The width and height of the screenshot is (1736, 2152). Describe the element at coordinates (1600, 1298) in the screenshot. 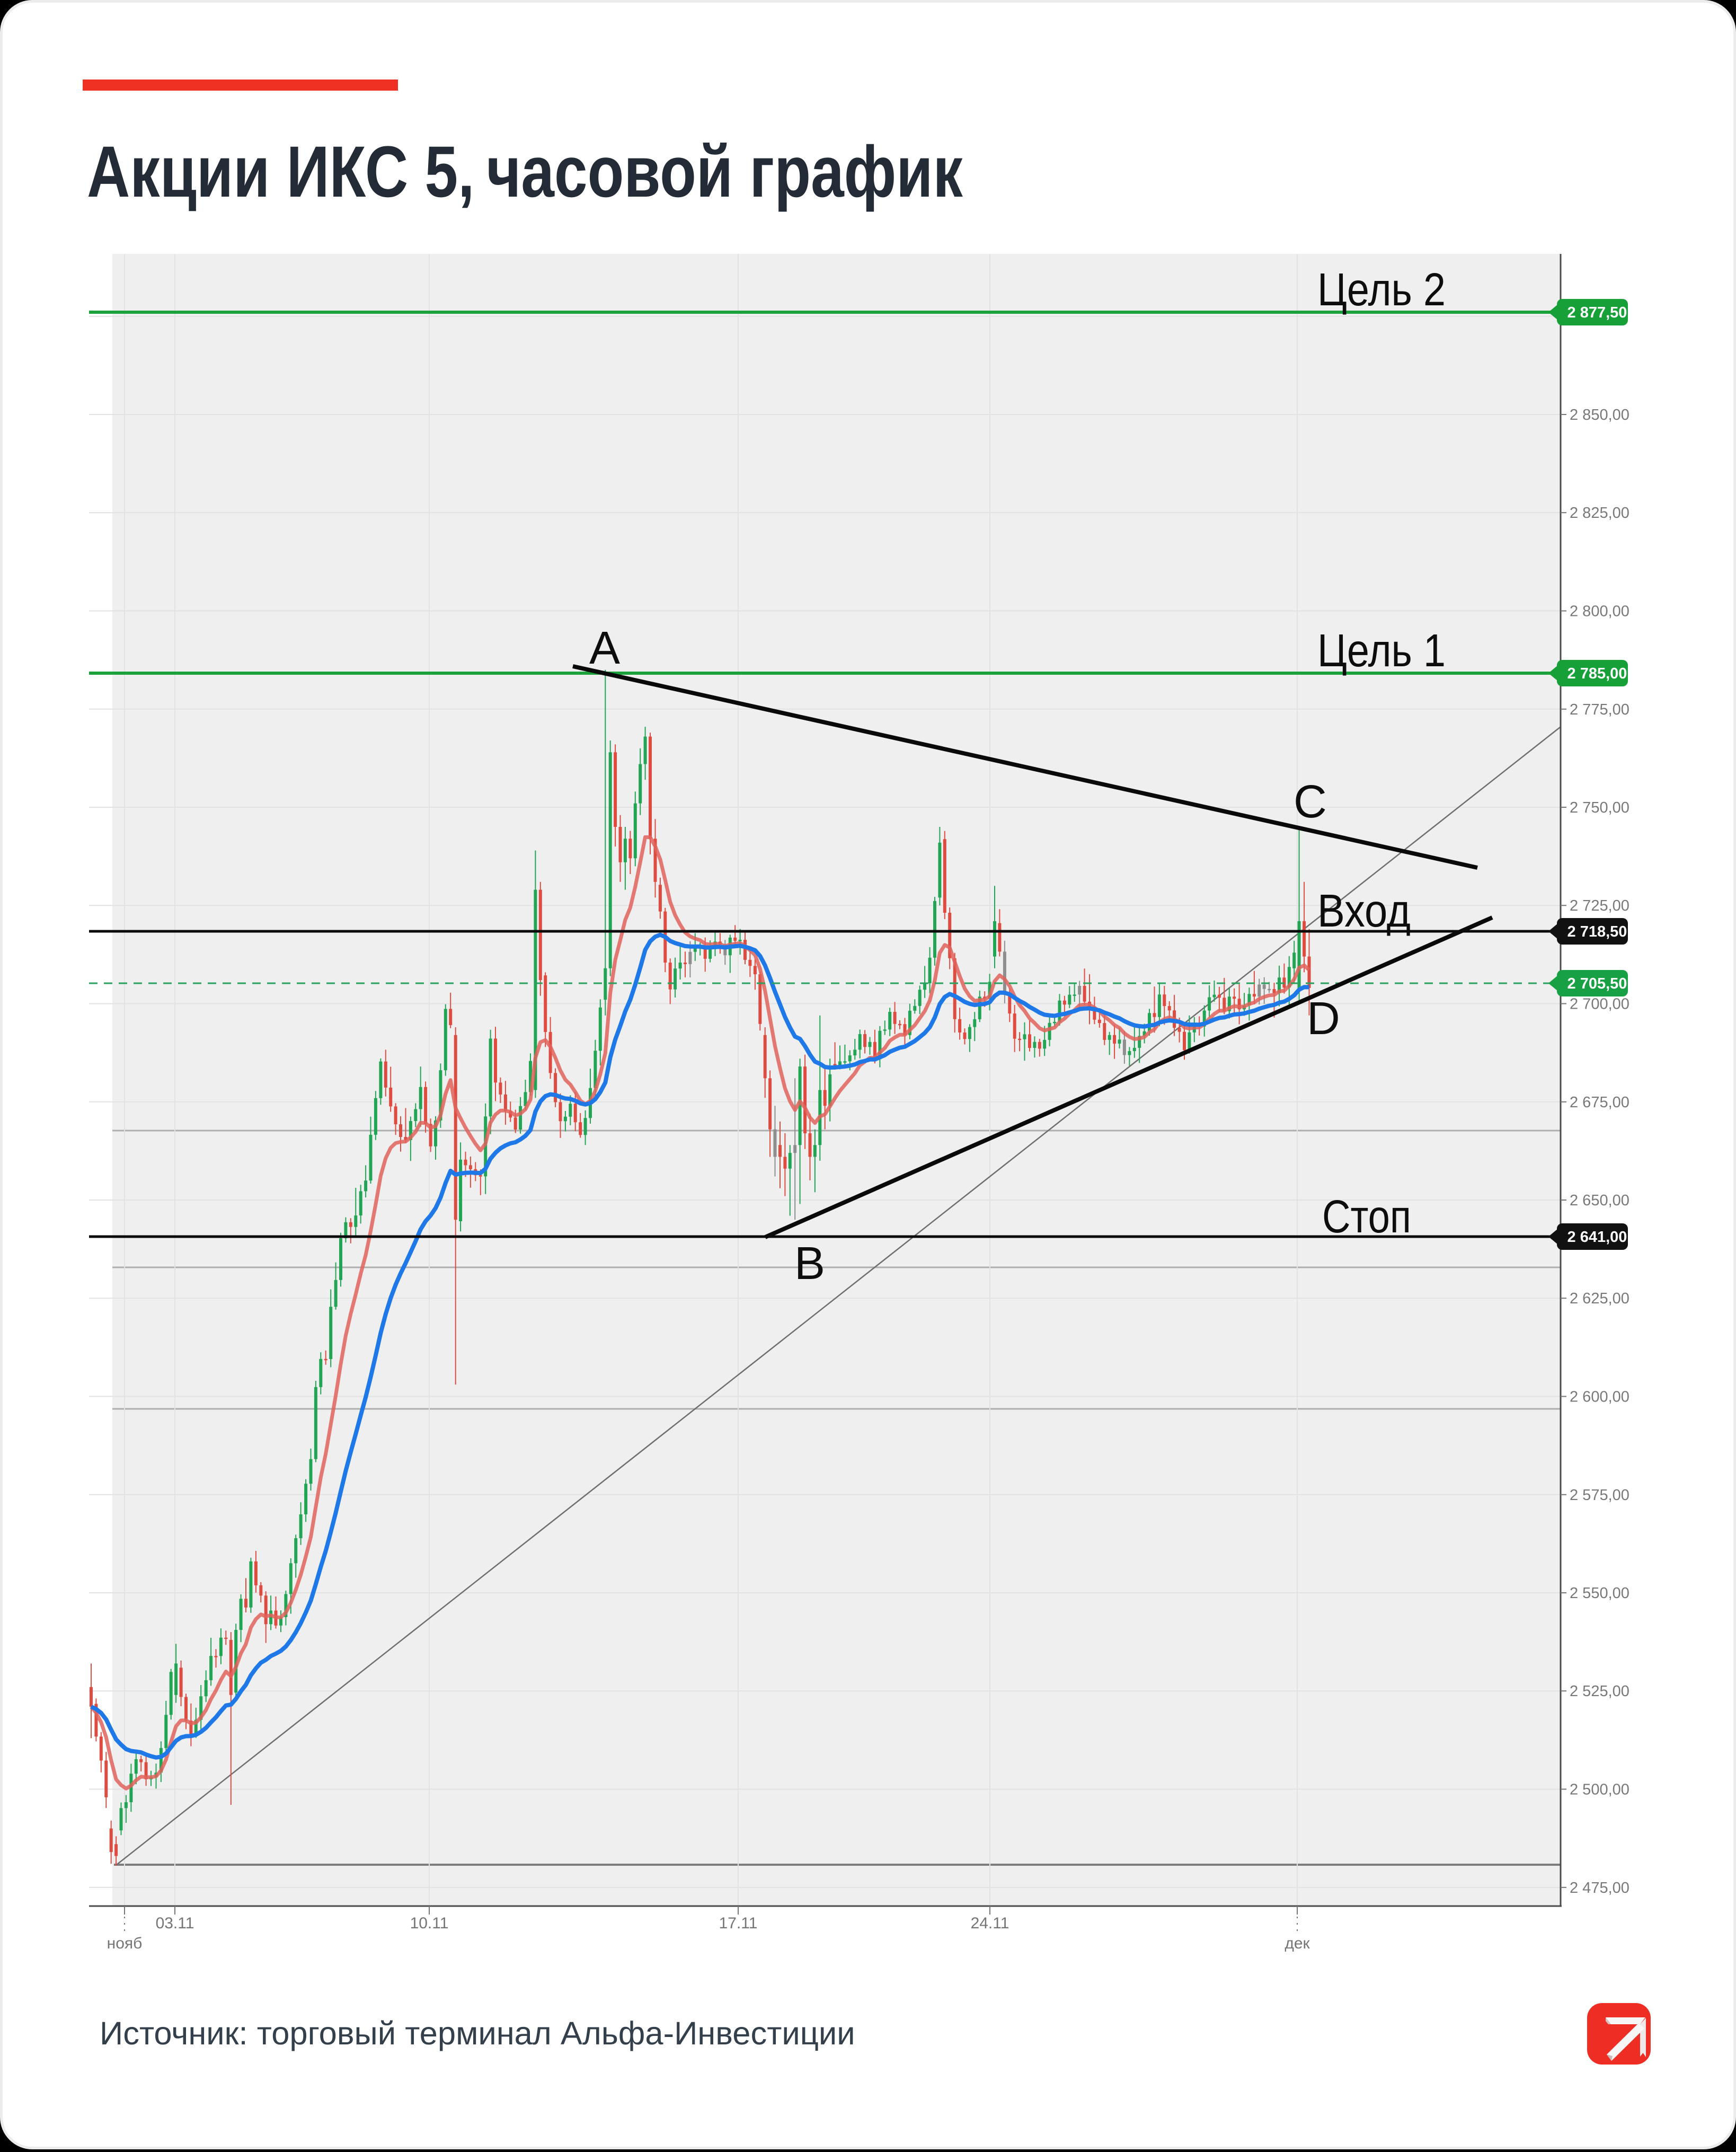

I see `svg-text: 2 625,00` at that location.